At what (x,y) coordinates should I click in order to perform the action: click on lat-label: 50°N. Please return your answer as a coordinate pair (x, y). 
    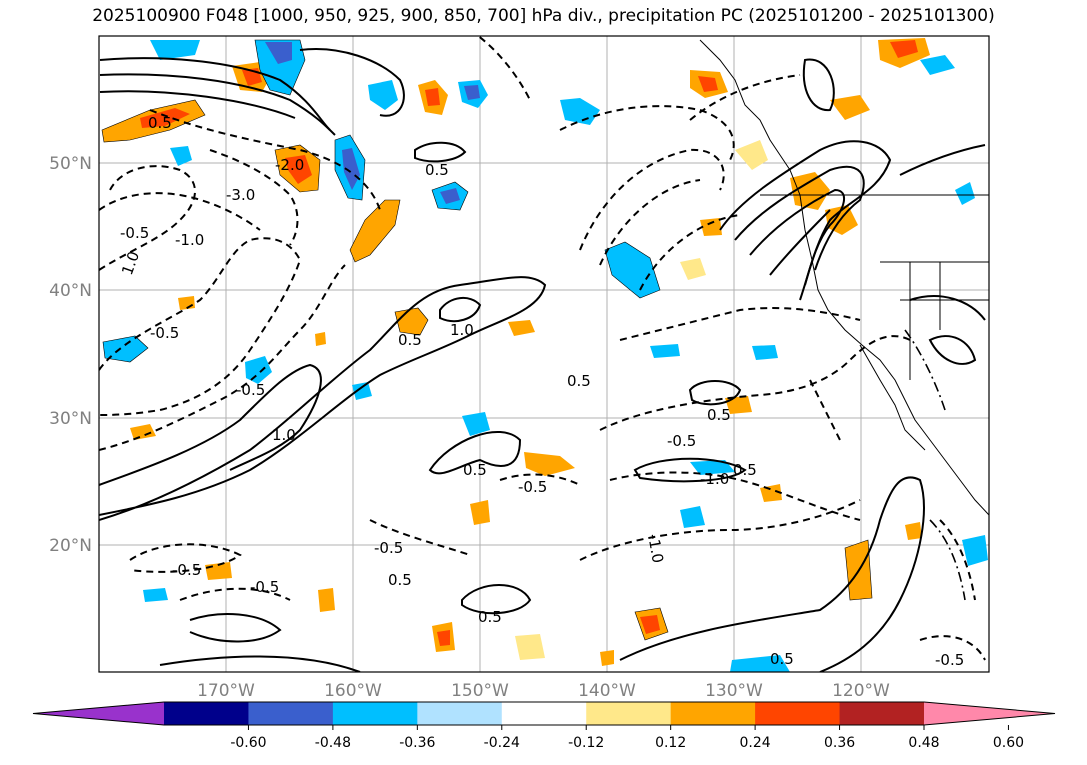
    Looking at the image, I should click on (70, 164).